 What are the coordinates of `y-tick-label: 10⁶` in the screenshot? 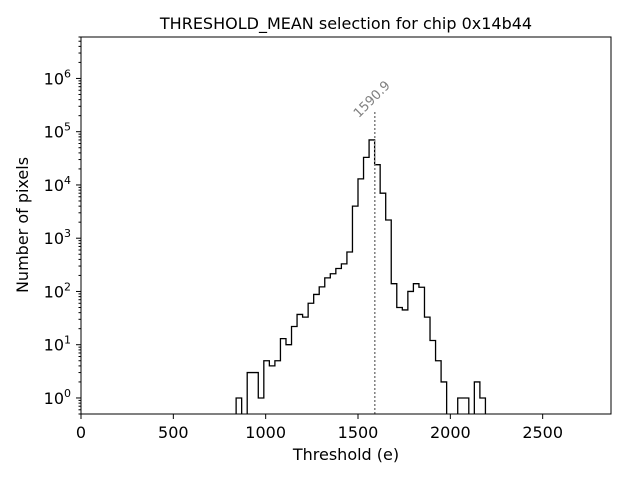 It's located at (57, 77).